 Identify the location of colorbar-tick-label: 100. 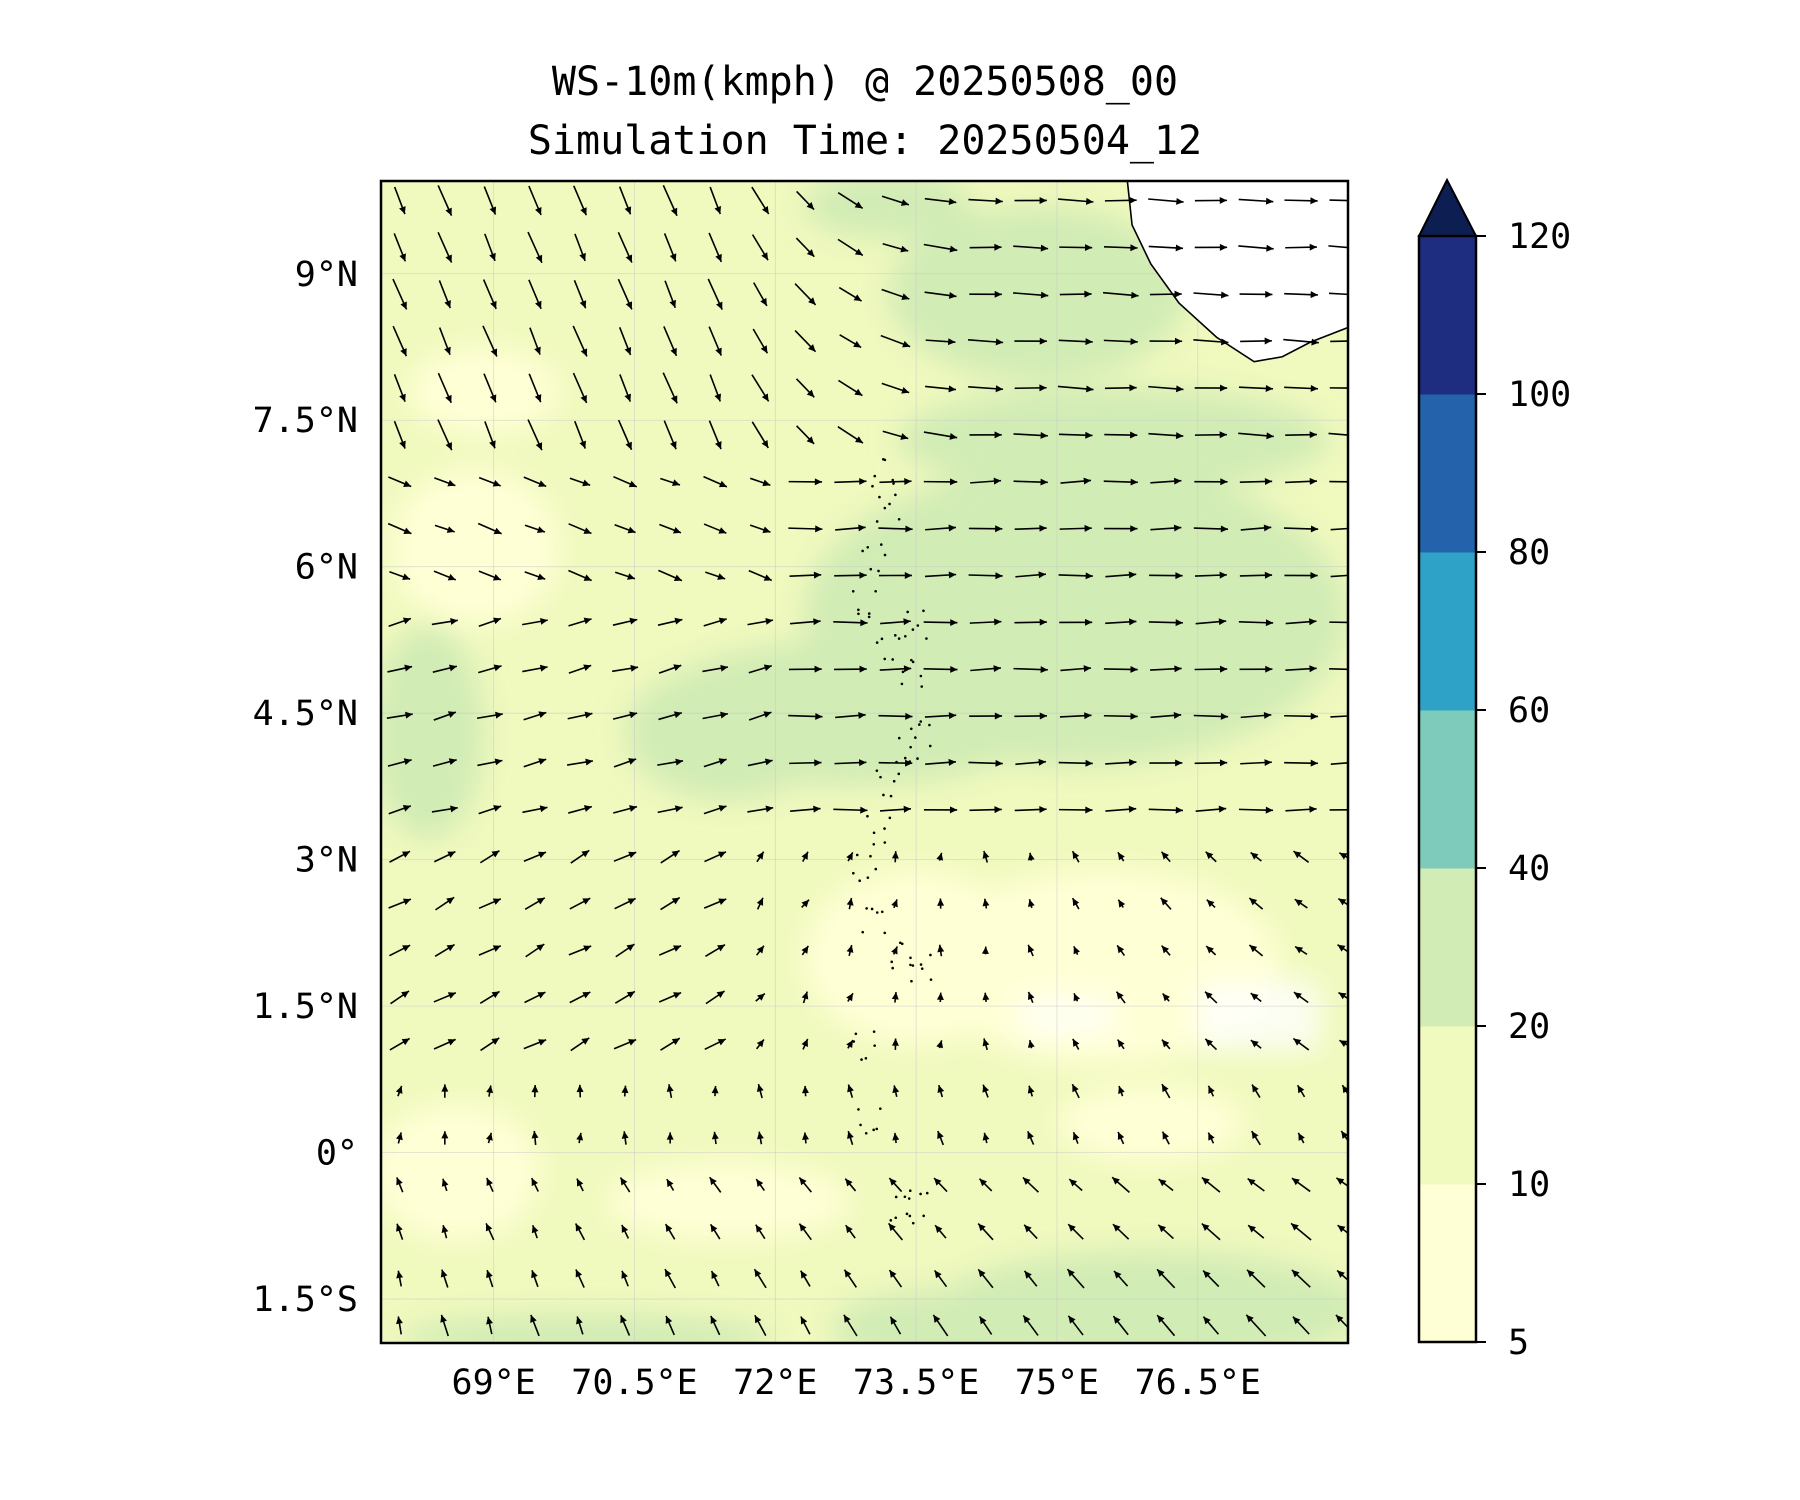
(1539, 395).